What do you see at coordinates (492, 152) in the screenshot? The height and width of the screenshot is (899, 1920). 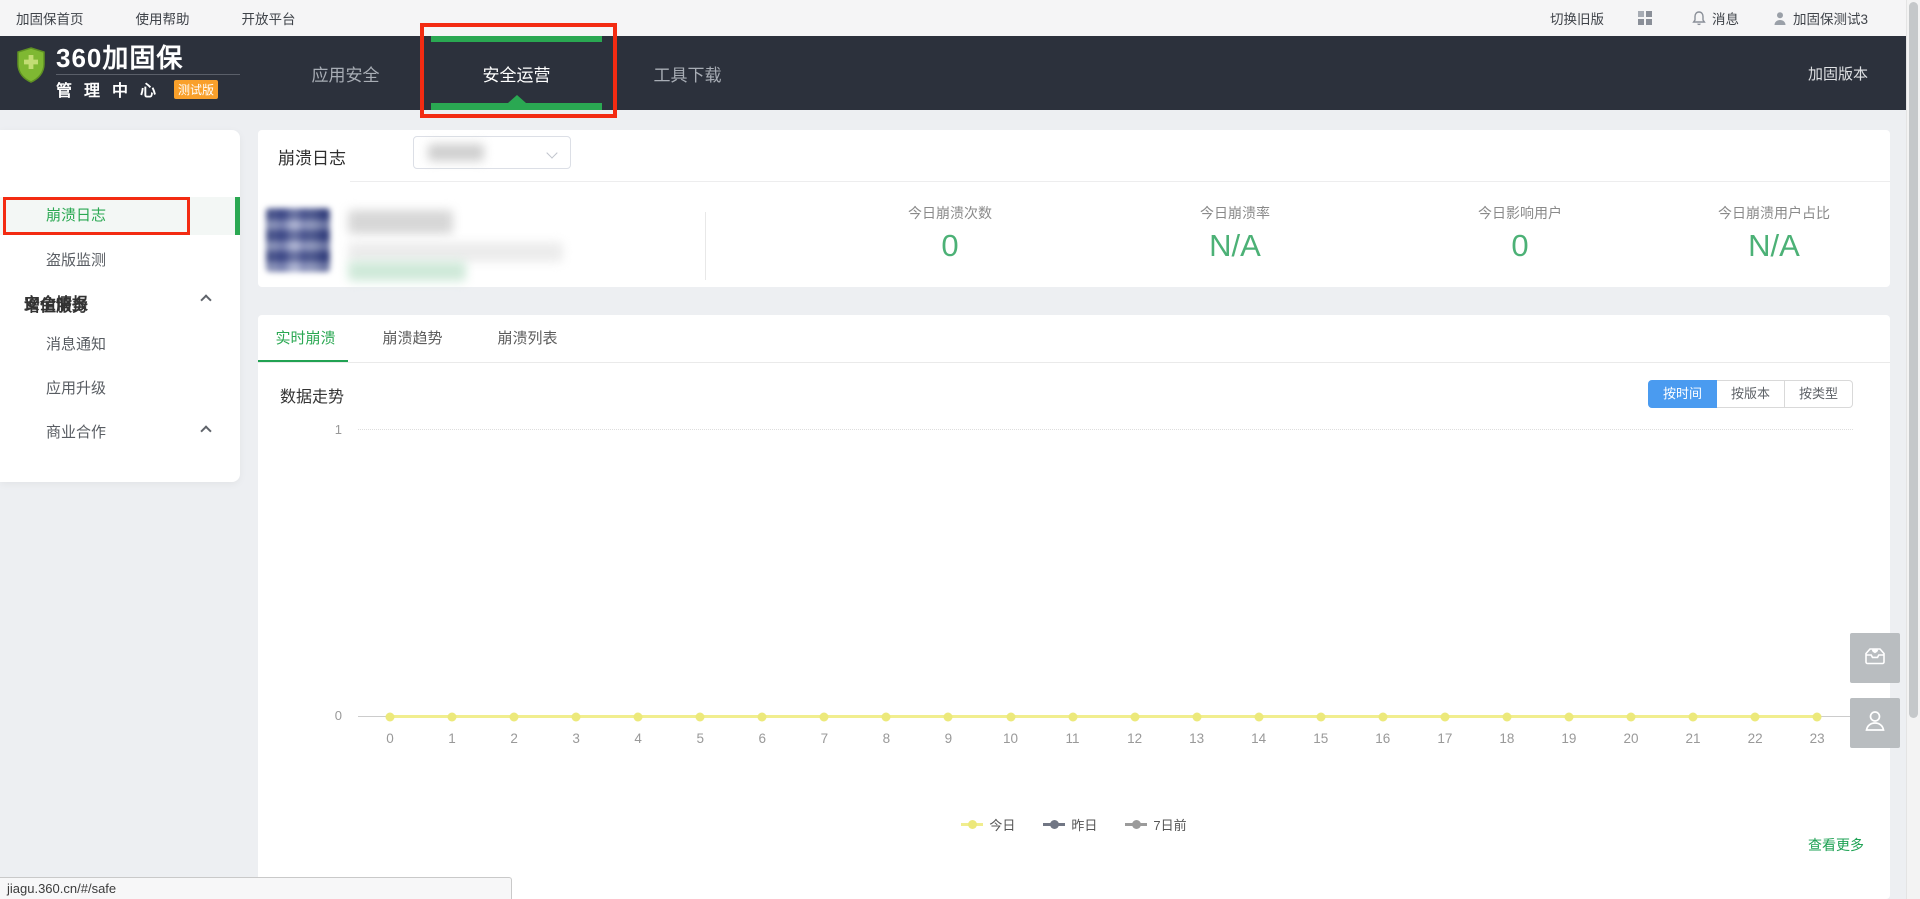 I see `app-select-dropdown` at bounding box center [492, 152].